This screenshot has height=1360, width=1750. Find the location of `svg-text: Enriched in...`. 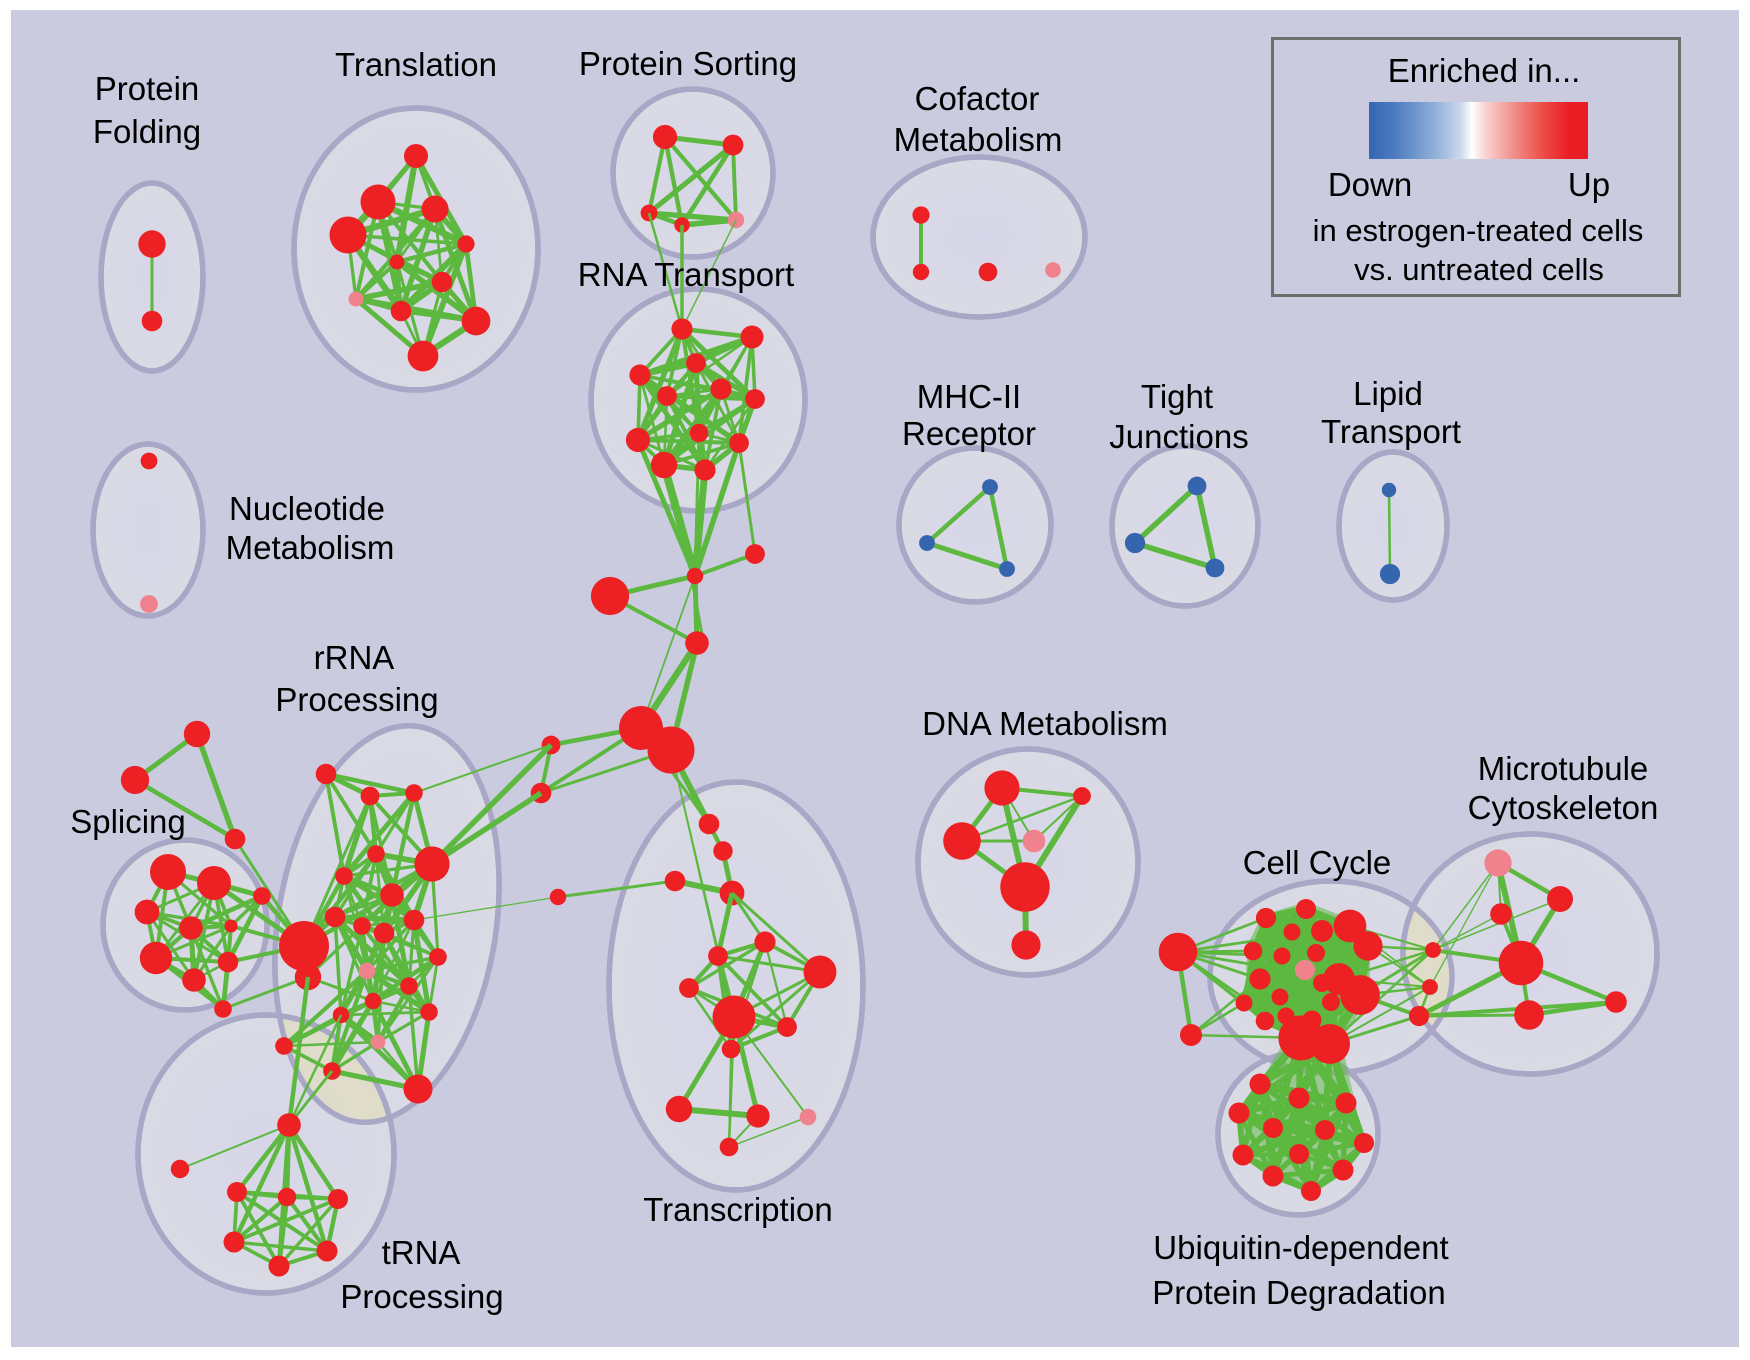

svg-text: Enriched in... is located at coordinates (1484, 70).